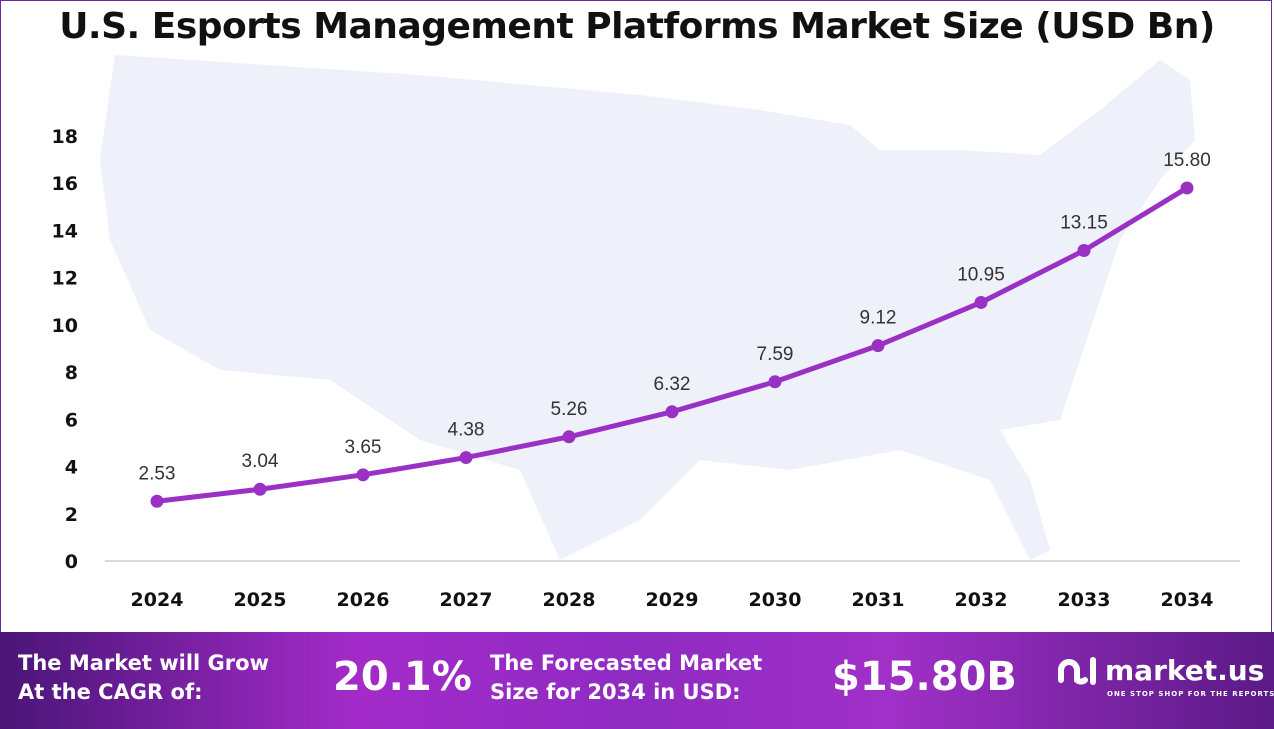  What do you see at coordinates (157, 473) in the screenshot?
I see `data-label: 2.53` at bounding box center [157, 473].